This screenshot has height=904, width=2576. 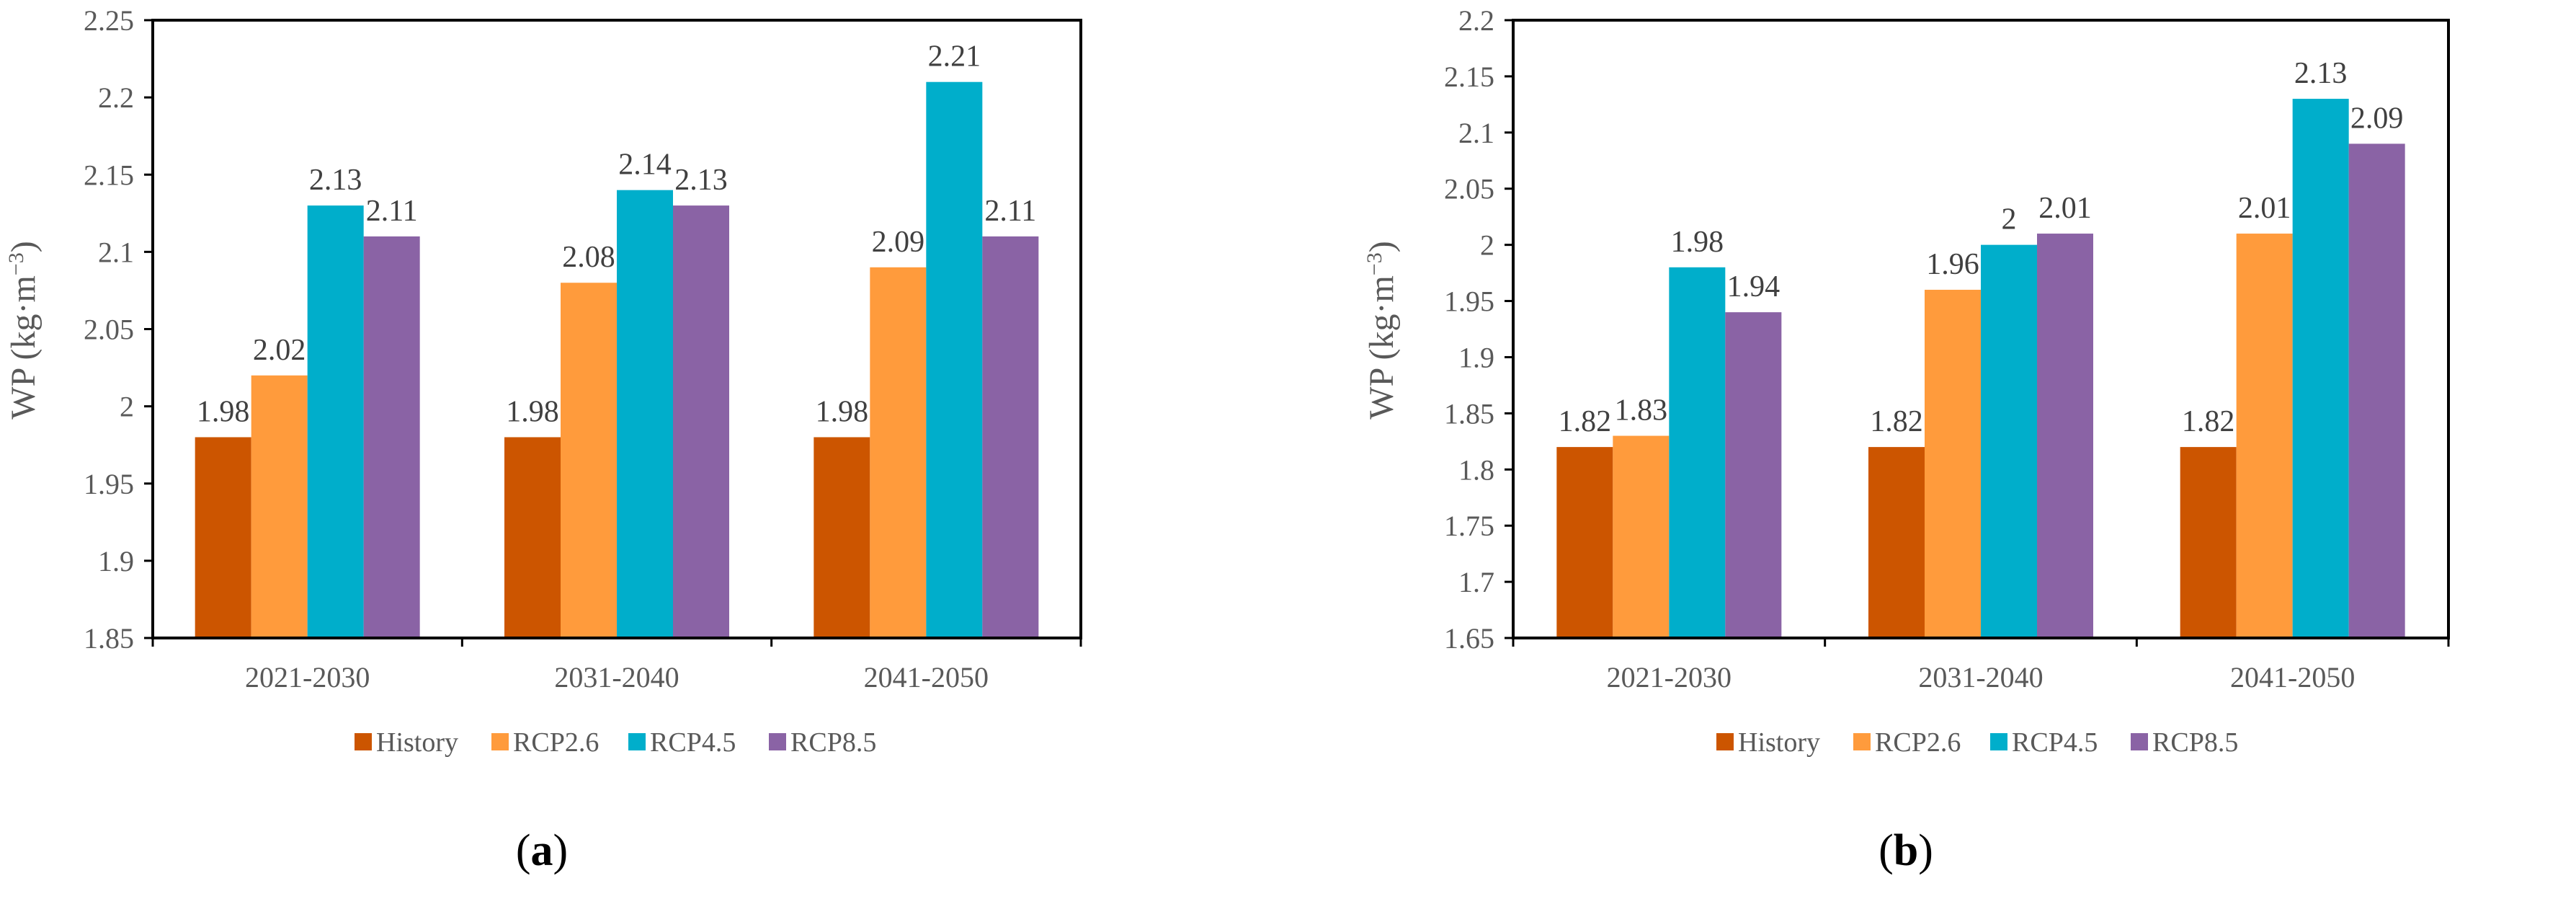 What do you see at coordinates (1469, 526) in the screenshot?
I see `y-tick-label: 1.75` at bounding box center [1469, 526].